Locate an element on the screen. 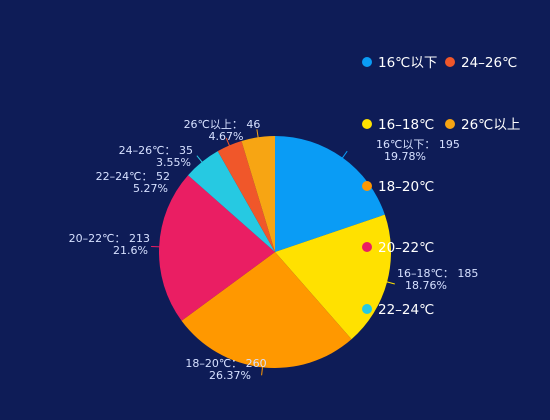  slice-label-value-5: 22–24℃： 52 is located at coordinates (133, 176).